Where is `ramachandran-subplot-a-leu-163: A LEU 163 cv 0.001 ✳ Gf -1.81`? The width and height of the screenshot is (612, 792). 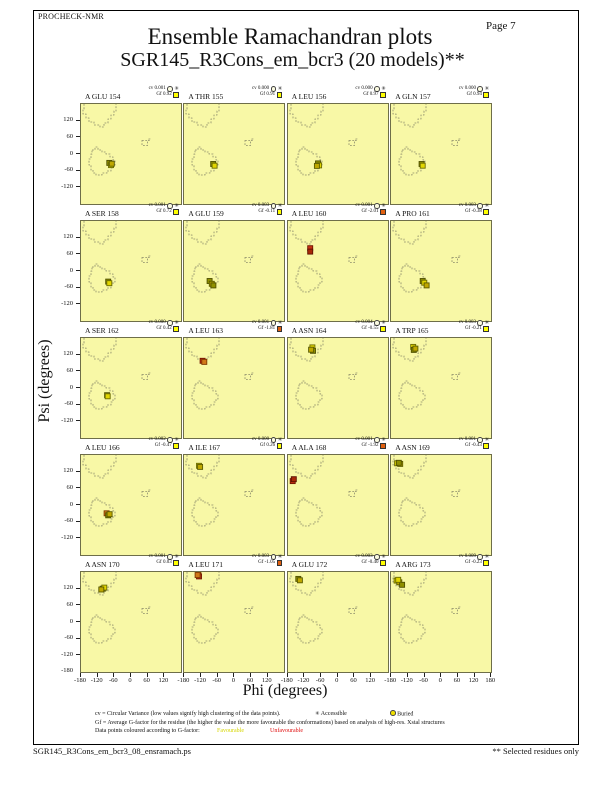
ramachandran-subplot-a-leu-163: A LEU 163 cv 0.001 ✳ Gf -1.81 is located at coordinates (234, 379).